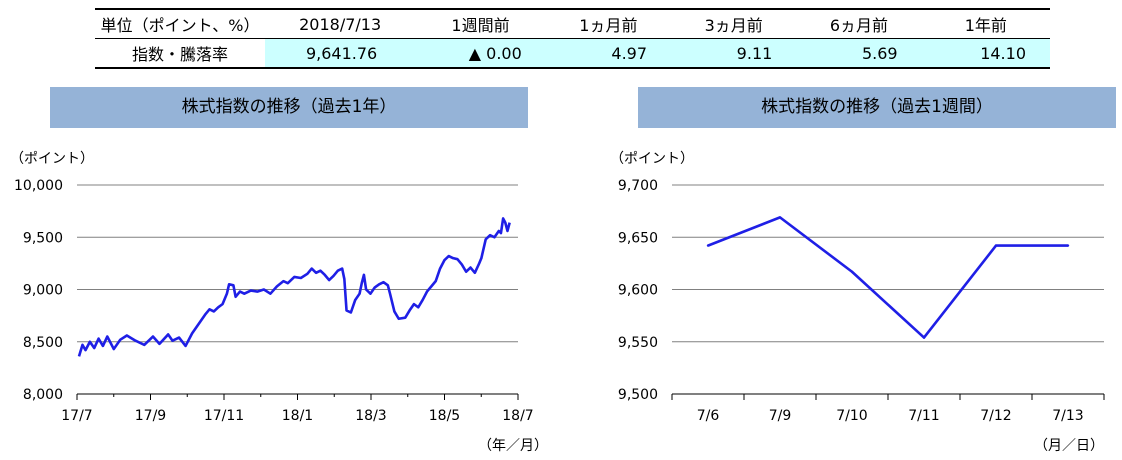 The image size is (1122, 460). I want to click on y-tick-label: 9,700, so click(638, 186).